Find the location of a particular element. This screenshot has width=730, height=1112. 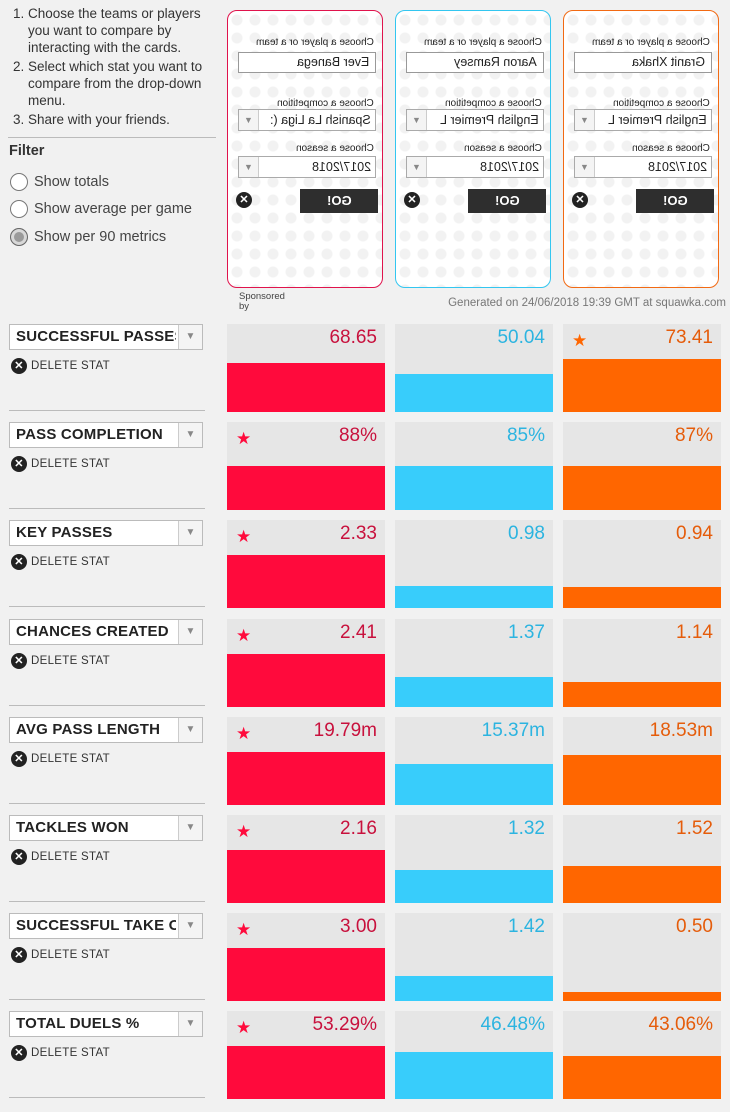

player-input: Ever Banega is located at coordinates (307, 62).